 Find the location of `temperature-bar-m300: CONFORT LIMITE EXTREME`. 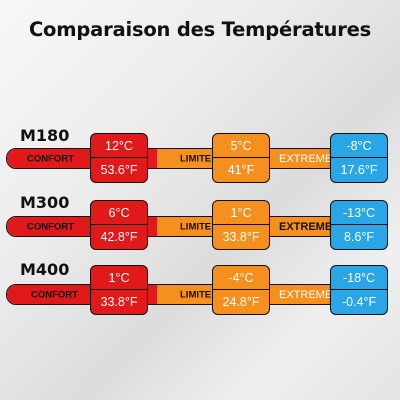

temperature-bar-m300: CONFORT LIMITE EXTREME is located at coordinates (197, 226).